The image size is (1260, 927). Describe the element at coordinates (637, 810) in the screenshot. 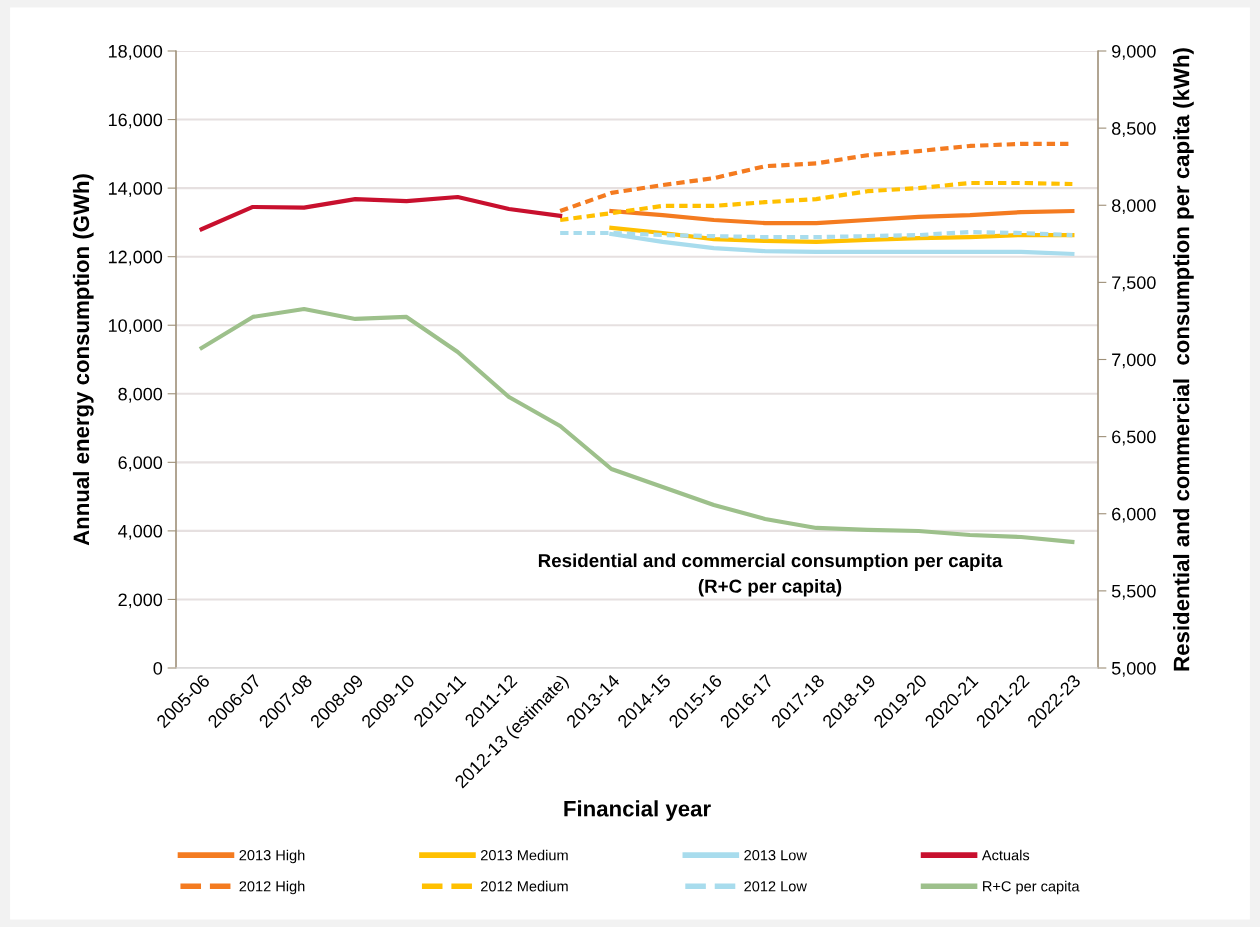

I see `x-axis-title: Financial year` at that location.